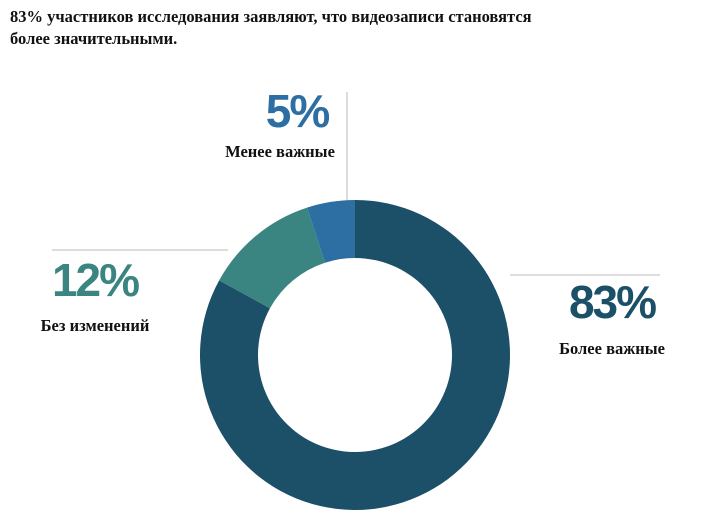 The image size is (718, 519). I want to click on value-label: 83%, so click(612, 302).